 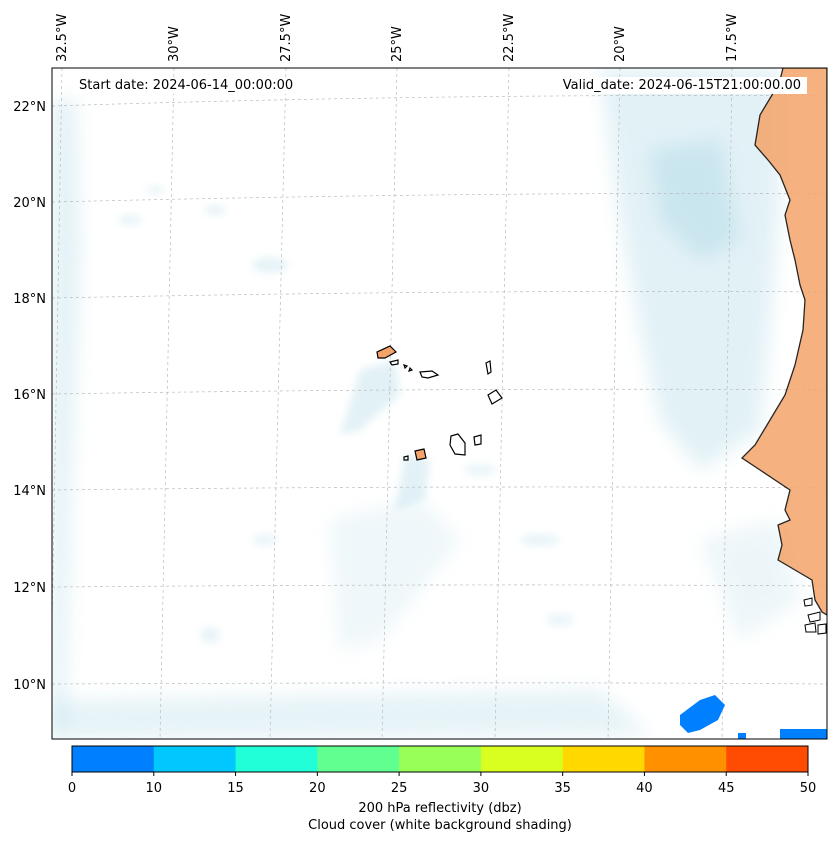 I want to click on start-date-label: Start date: 2024-06-14_00:00:00, so click(x=186, y=85).